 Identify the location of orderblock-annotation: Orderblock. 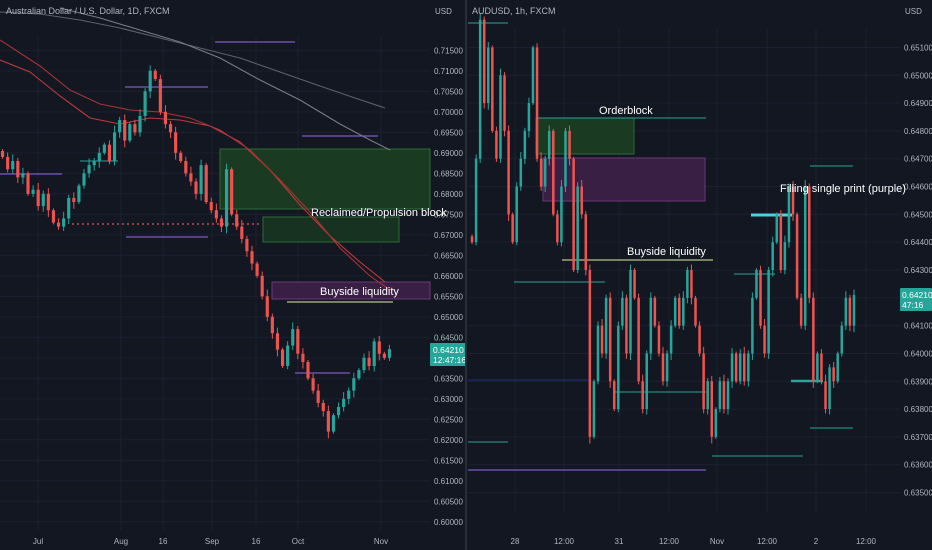
(626, 111).